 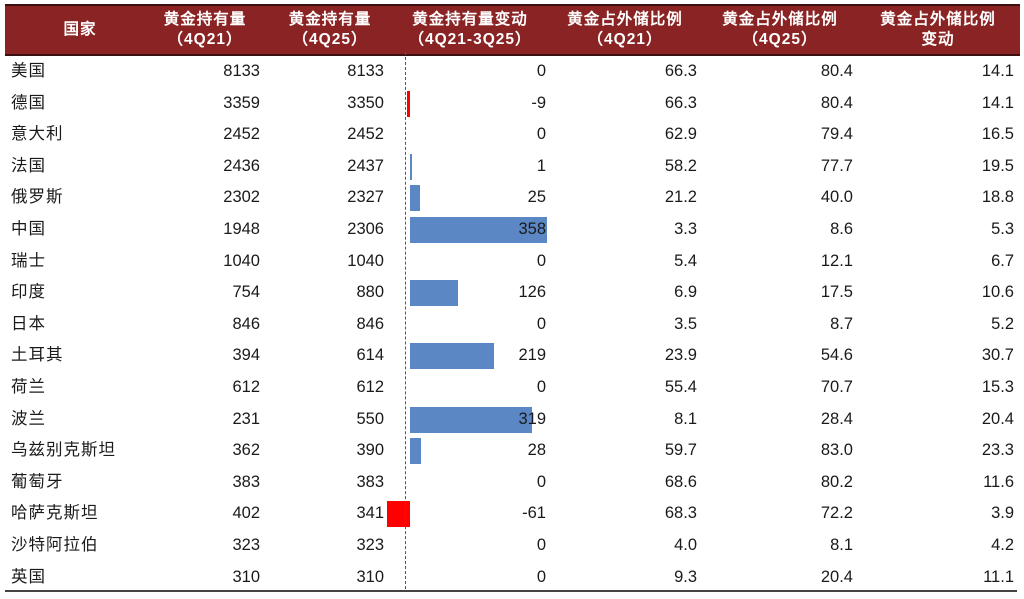 What do you see at coordinates (1002, 260) in the screenshot?
I see `cell-ratio-change: 6.7` at bounding box center [1002, 260].